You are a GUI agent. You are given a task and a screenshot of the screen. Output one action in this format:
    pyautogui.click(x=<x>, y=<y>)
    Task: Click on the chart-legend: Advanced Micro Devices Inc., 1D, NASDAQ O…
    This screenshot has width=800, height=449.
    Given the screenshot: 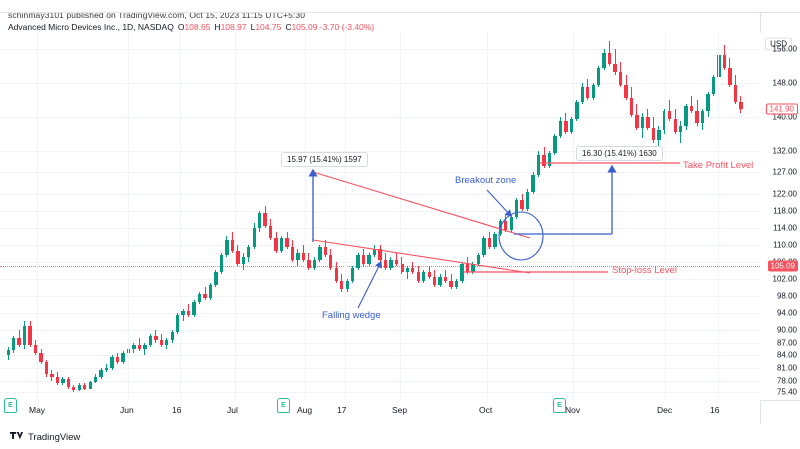 What is the action you would take?
    pyautogui.click(x=191, y=27)
    